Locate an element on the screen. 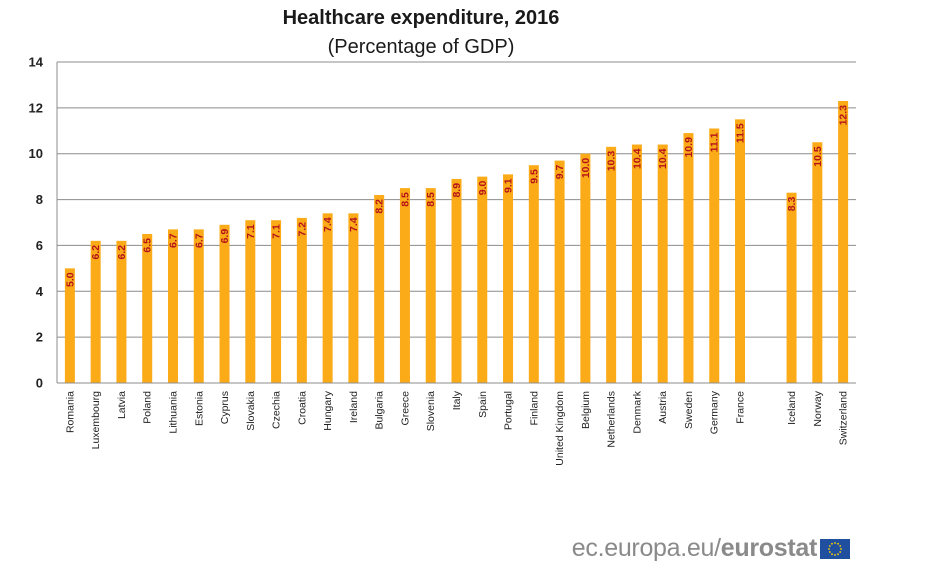 This screenshot has width=930, height=585. x-tick-label: Belgium is located at coordinates (586, 410).